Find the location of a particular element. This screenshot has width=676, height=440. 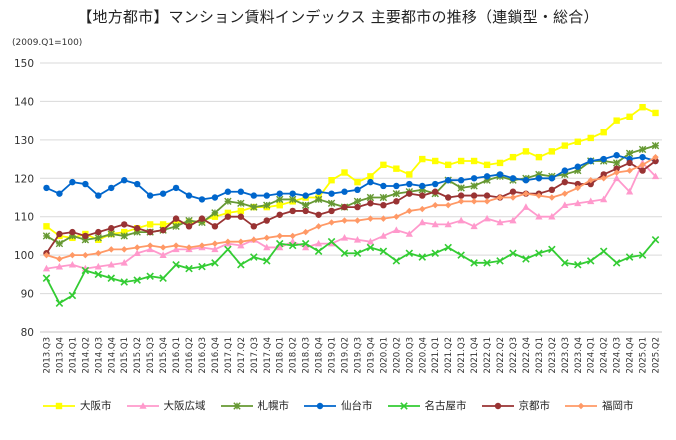

x-tick-label: 2016.Q1 is located at coordinates (177, 355).